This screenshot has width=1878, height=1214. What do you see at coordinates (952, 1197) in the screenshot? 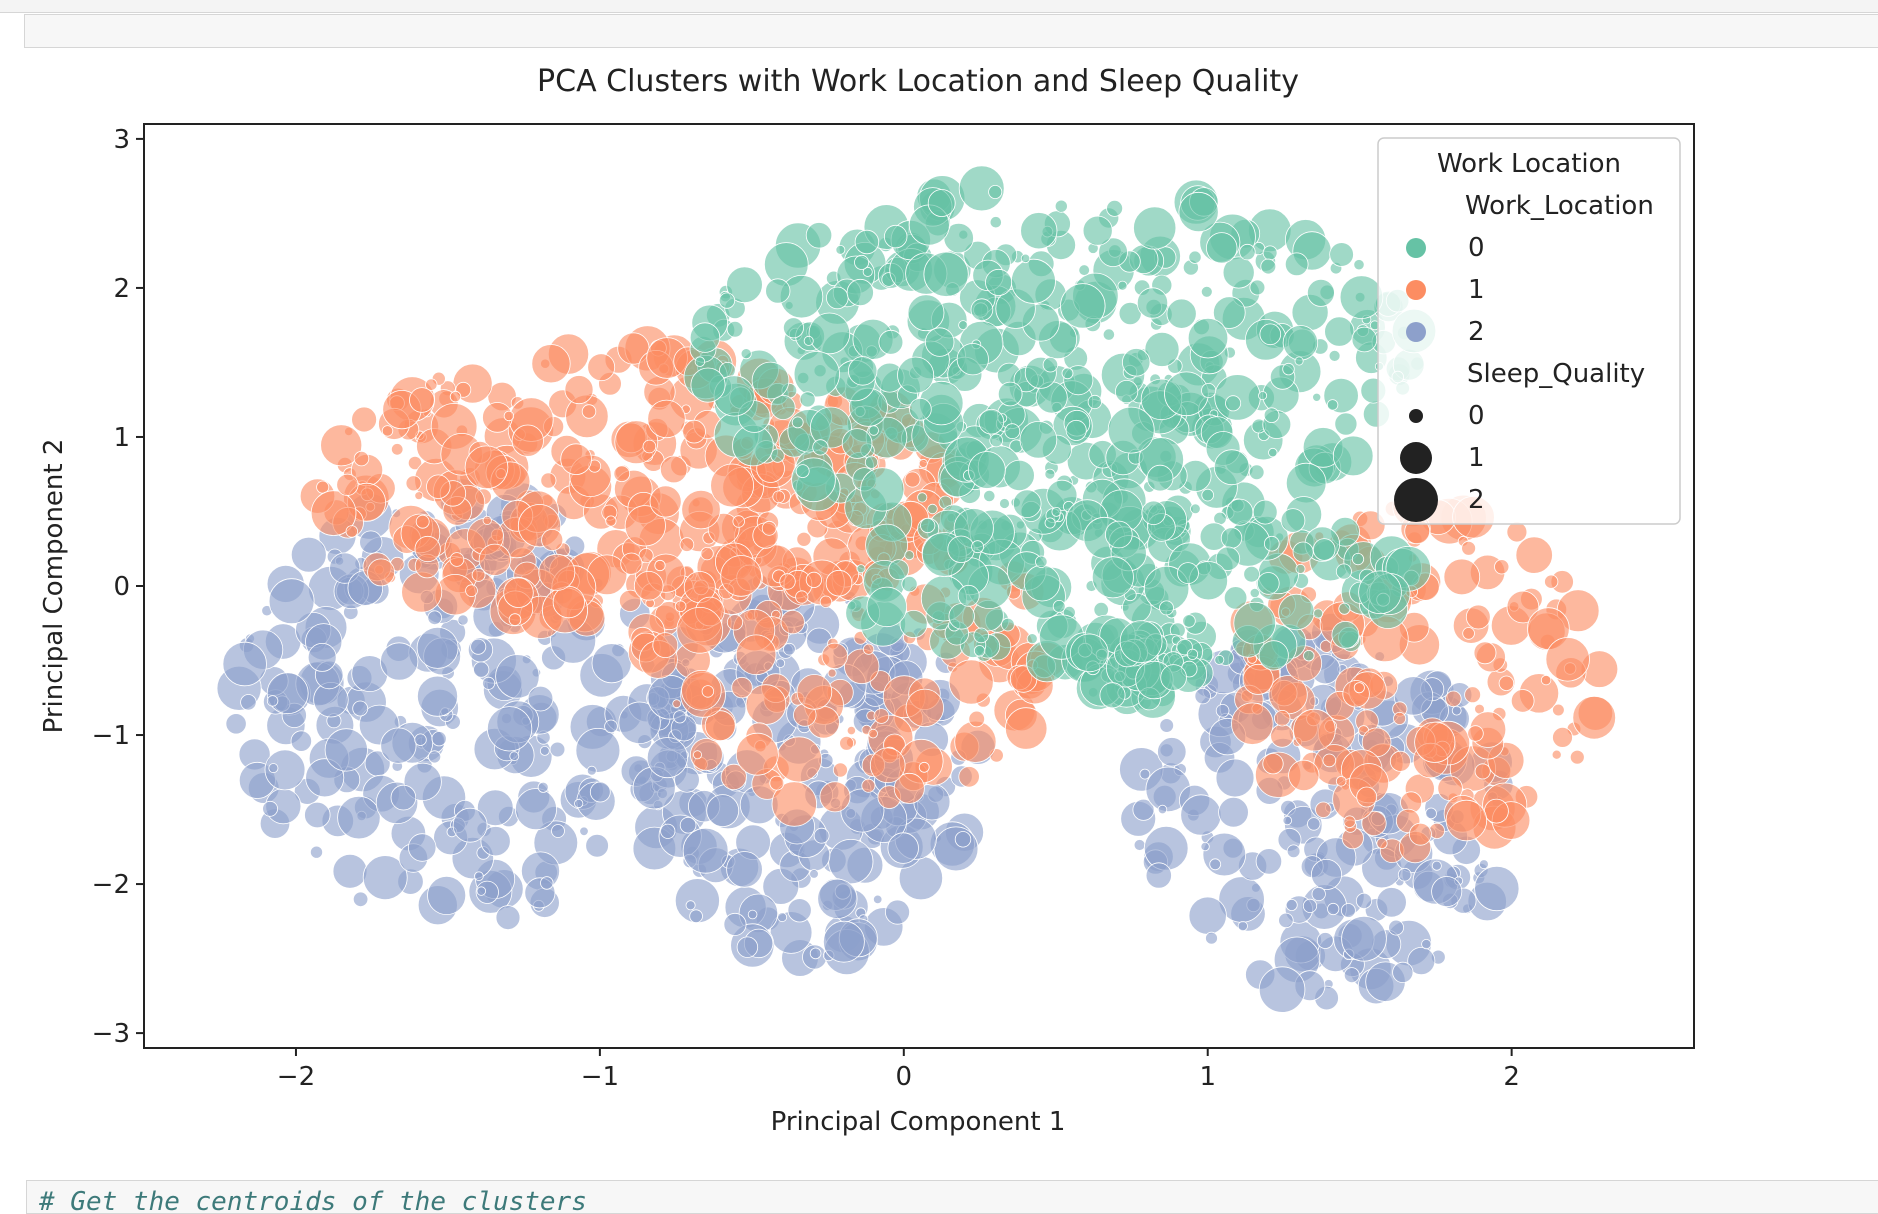
I see `next-code-cell: # Get the centroids of the clusters` at bounding box center [952, 1197].